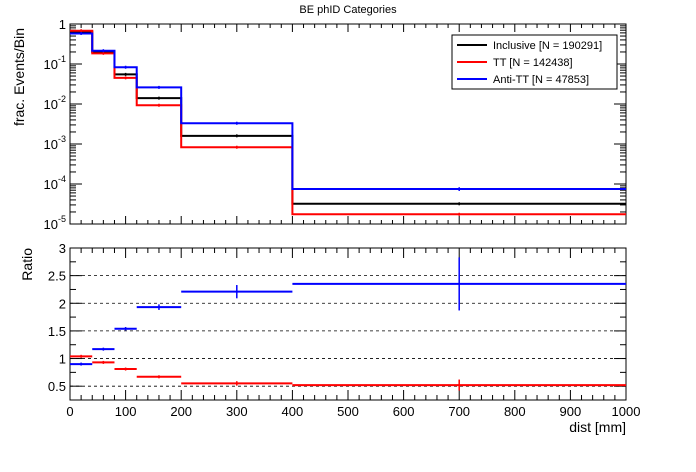 The image size is (696, 472). I want to click on chart-title: BE phID Categories, so click(348, 10).